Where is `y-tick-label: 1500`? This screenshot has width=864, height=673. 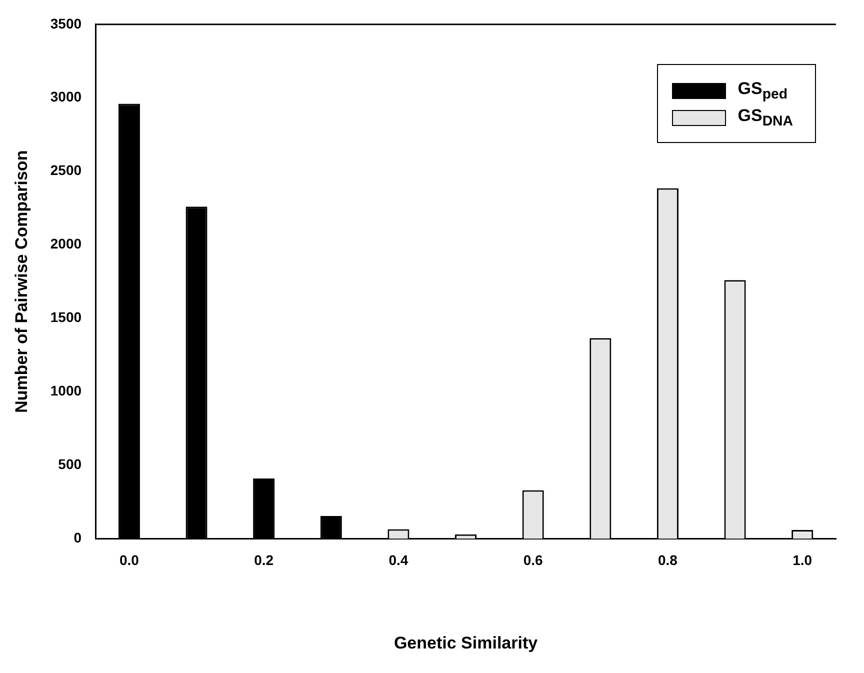 y-tick-label: 1500 is located at coordinates (66, 317).